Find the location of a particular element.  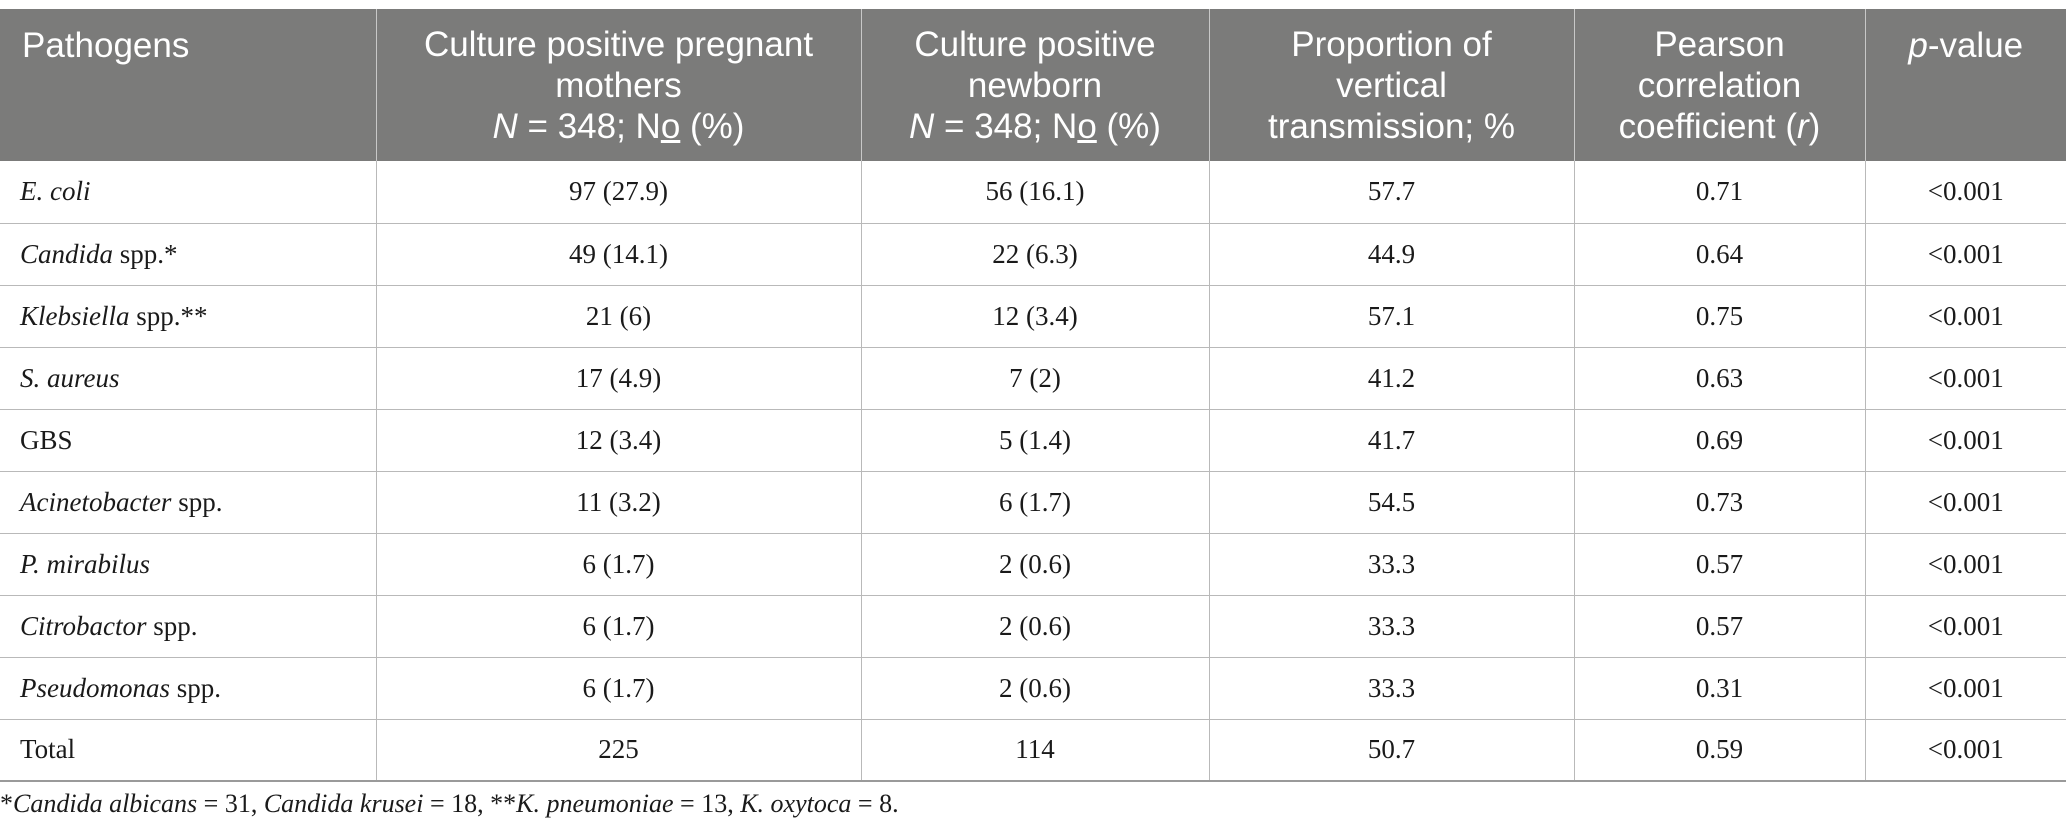

cell-mothers: 17 (4.9) is located at coordinates (618, 378).